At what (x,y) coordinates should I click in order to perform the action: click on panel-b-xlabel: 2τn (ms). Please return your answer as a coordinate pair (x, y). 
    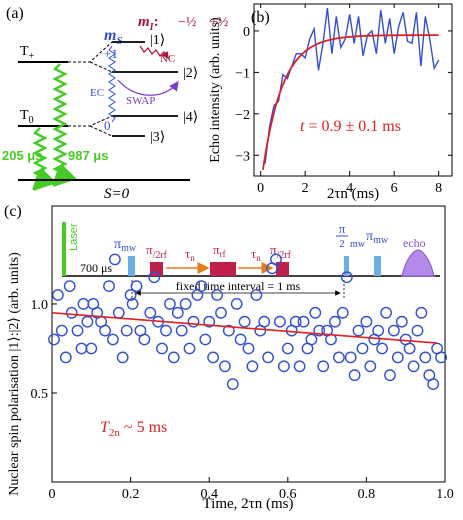
    Looking at the image, I should click on (353, 194).